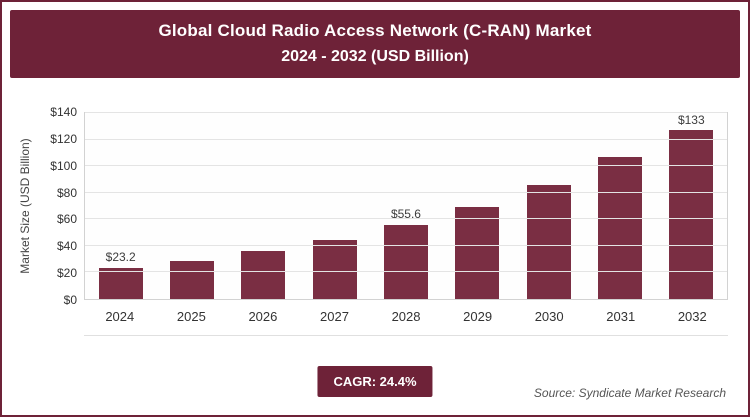 Image resolution: width=750 pixels, height=417 pixels. What do you see at coordinates (63, 138) in the screenshot?
I see `y-tick-label: $120` at bounding box center [63, 138].